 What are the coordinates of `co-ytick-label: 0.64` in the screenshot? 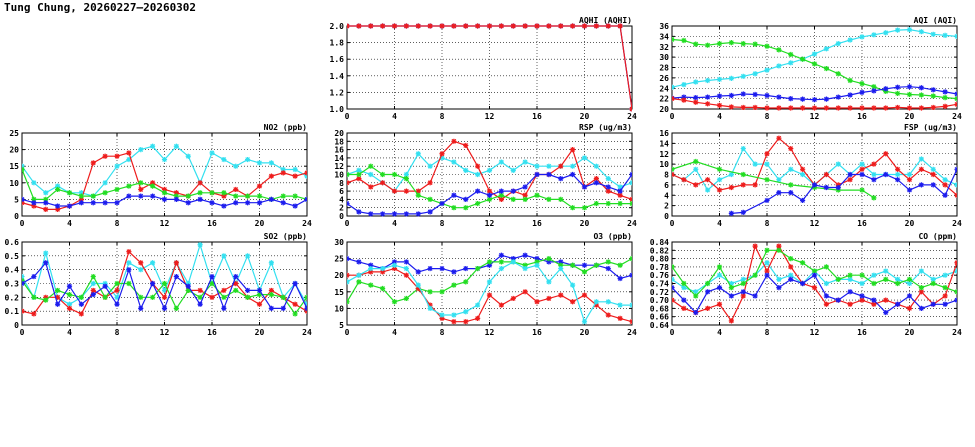 It's located at (659, 325).